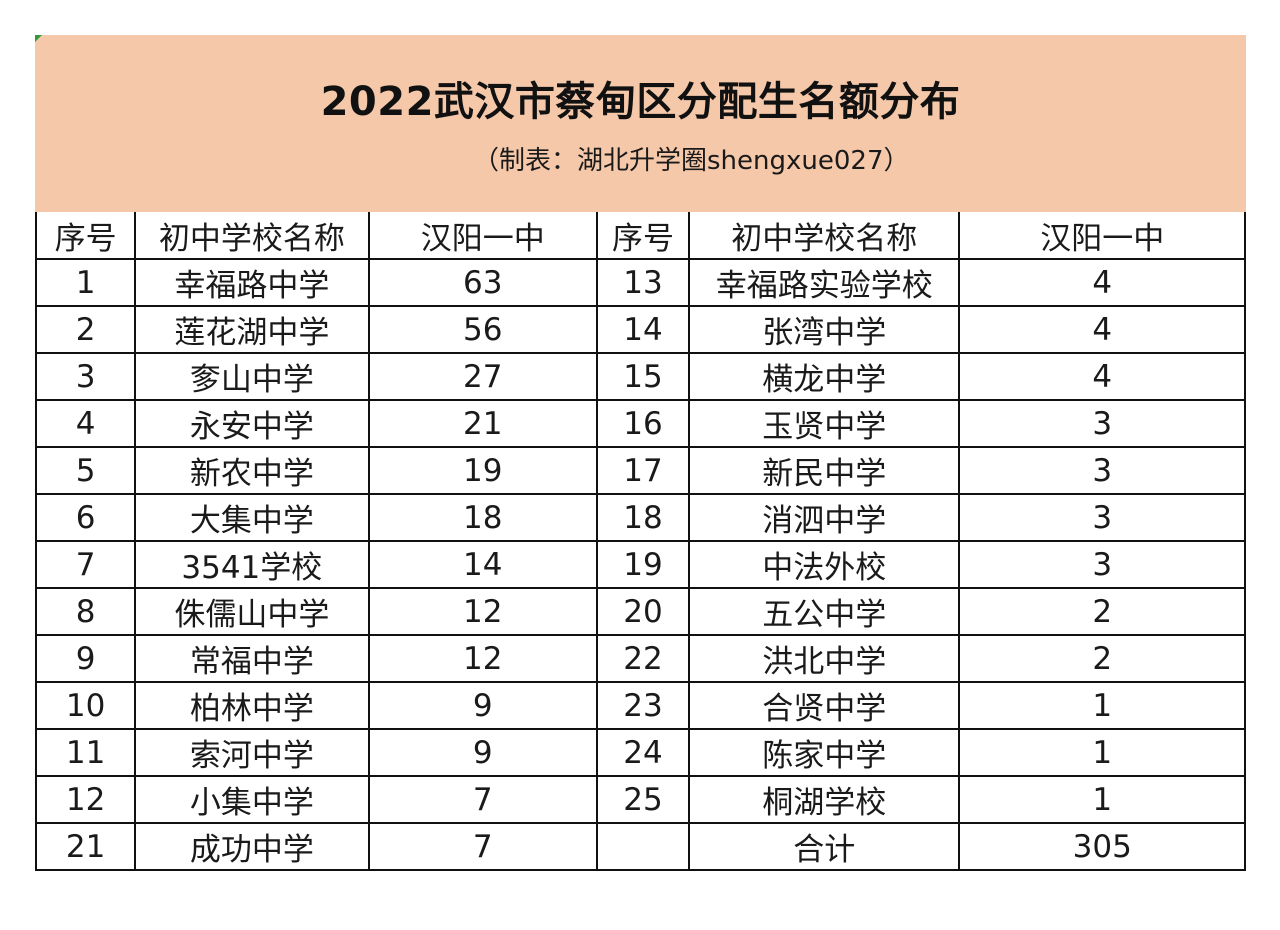  I want to click on table-row: 21 成功中学 7 合计 305, so click(640, 846).